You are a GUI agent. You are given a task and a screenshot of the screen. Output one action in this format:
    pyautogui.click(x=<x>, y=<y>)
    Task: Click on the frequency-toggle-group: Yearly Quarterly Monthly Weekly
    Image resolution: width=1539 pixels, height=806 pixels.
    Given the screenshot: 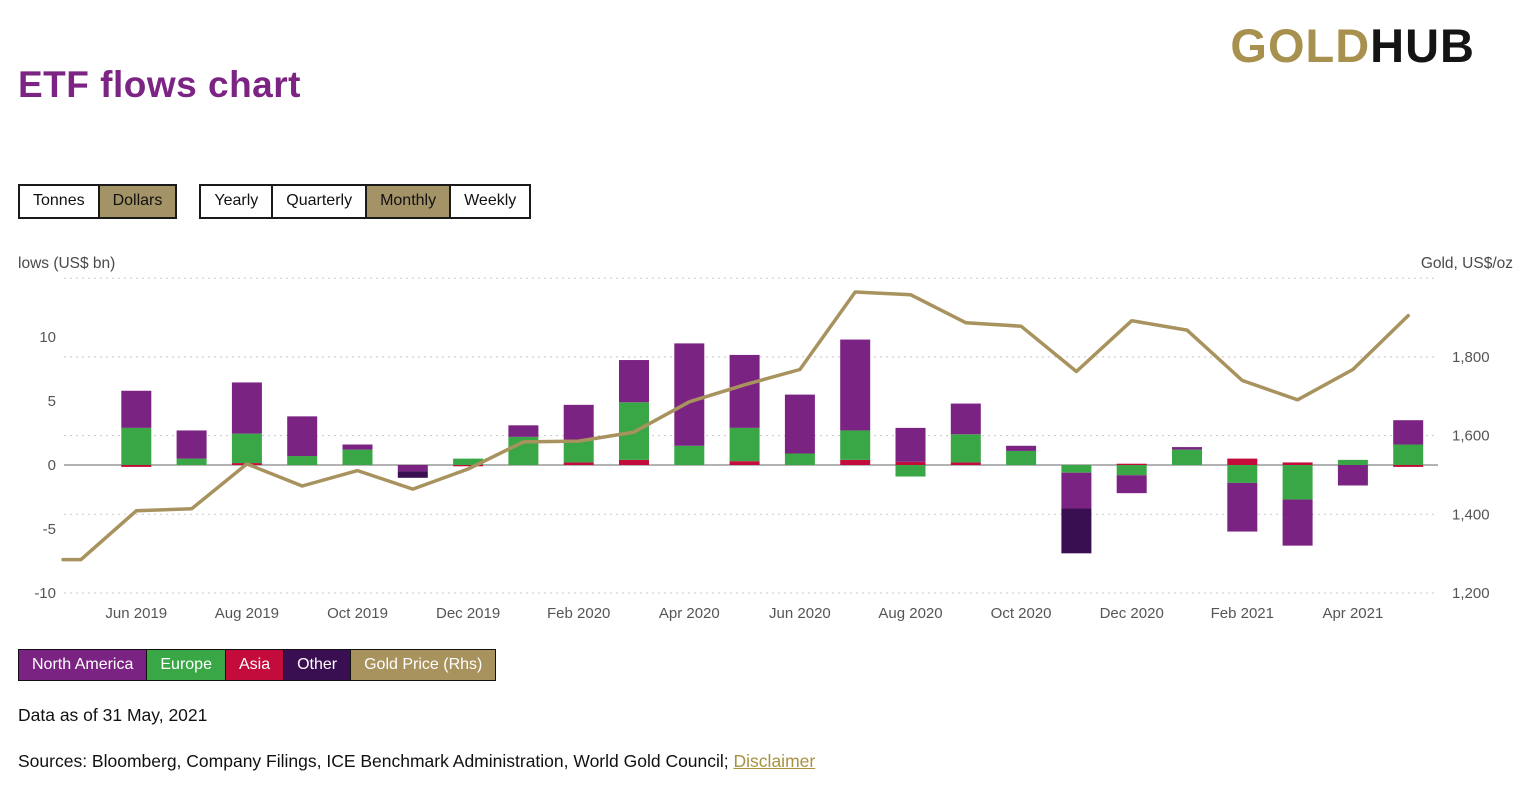 What is the action you would take?
    pyautogui.click(x=365, y=201)
    